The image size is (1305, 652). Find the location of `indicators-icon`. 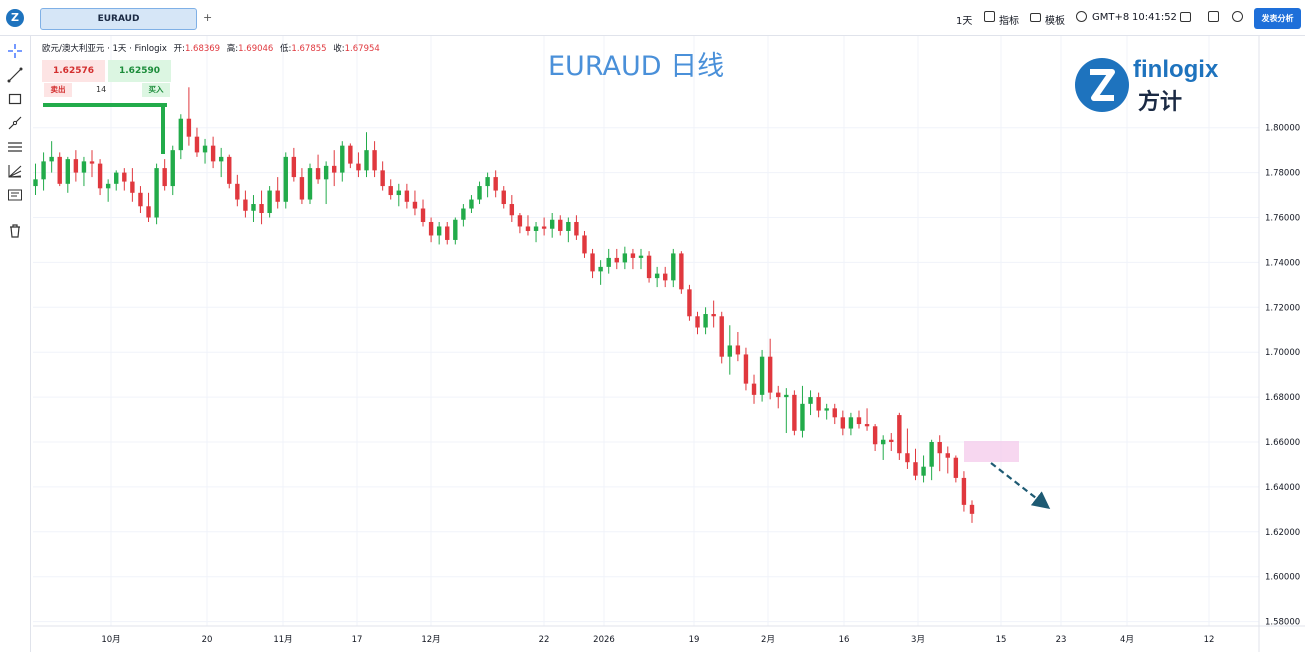

indicators-icon is located at coordinates (989, 16).